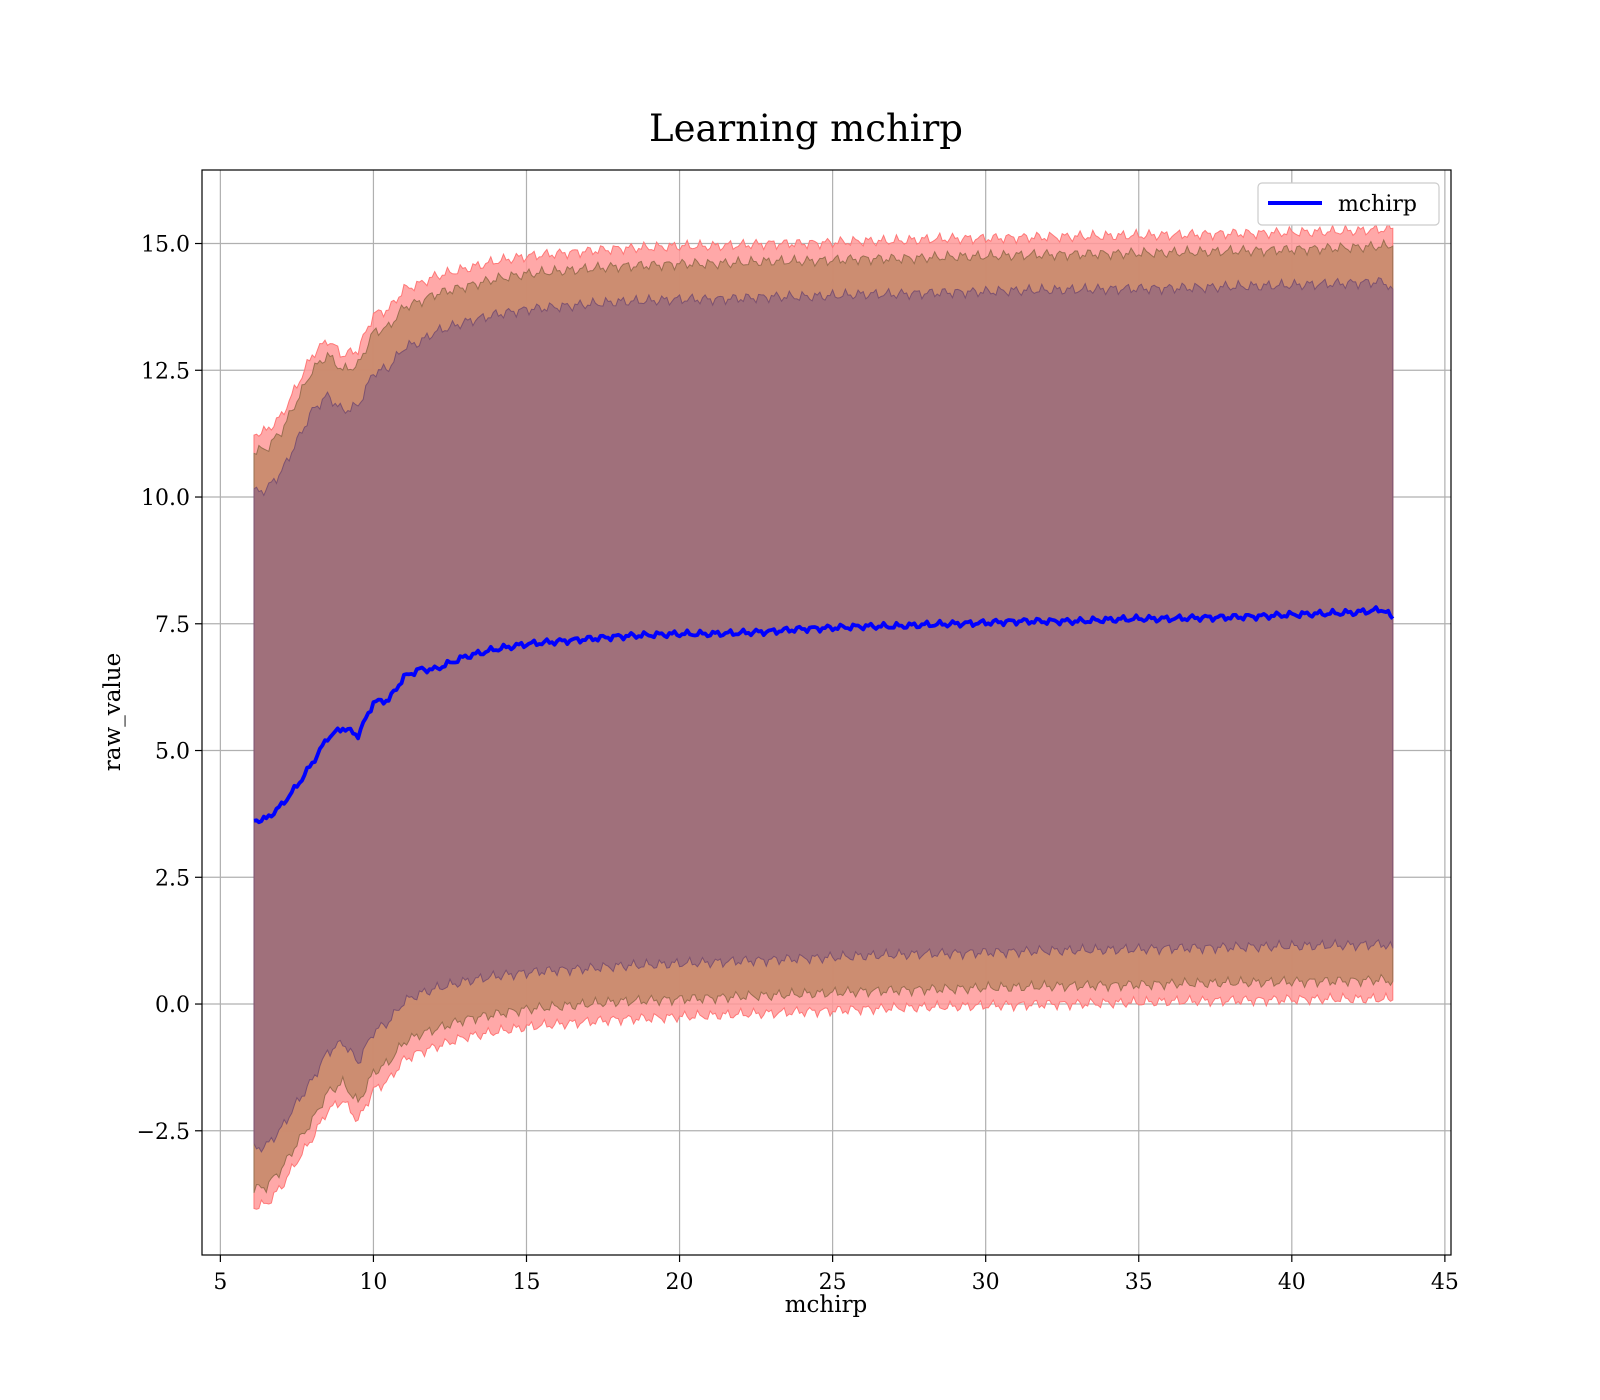 The width and height of the screenshot is (1600, 1400). What do you see at coordinates (680, 1282) in the screenshot?
I see `x-tick-label: 20` at bounding box center [680, 1282].